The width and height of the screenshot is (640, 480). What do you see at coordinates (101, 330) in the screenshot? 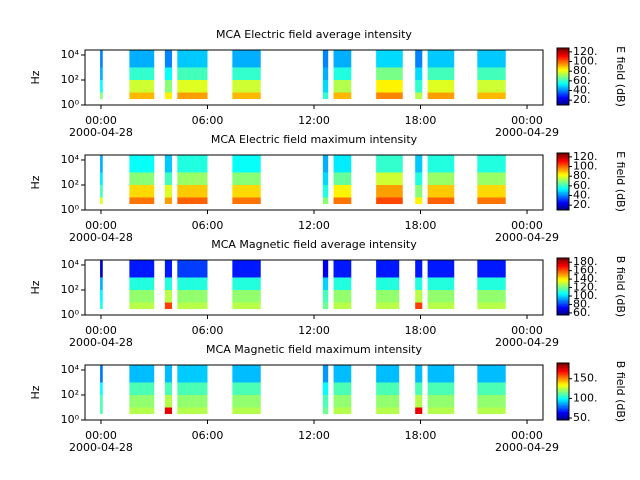
I see `x-tick-label: 00:00` at bounding box center [101, 330].